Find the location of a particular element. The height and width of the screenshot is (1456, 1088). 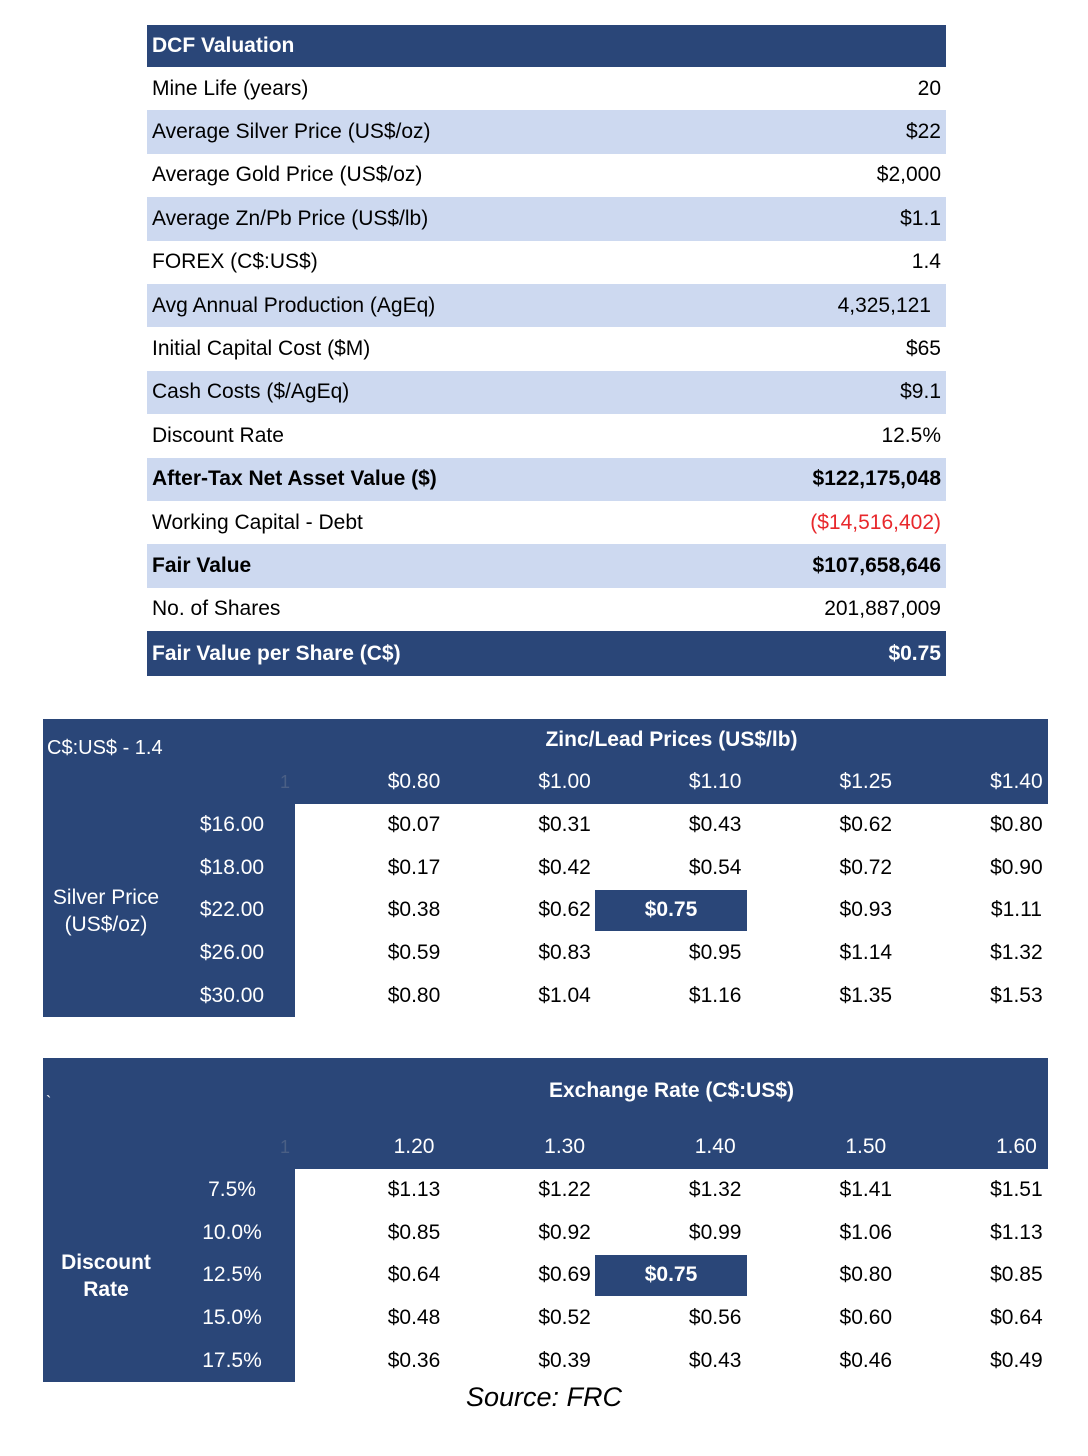

column-header: 1.30 is located at coordinates (565, 1146).